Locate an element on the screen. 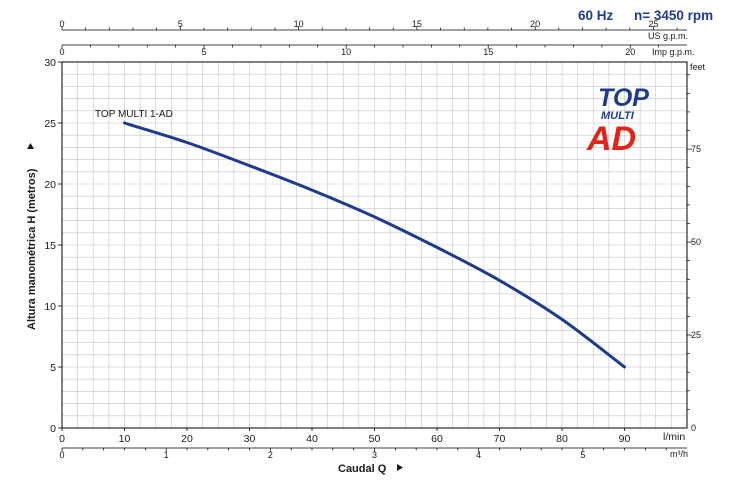  us-gpm-tick-label: 5 is located at coordinates (180, 24).